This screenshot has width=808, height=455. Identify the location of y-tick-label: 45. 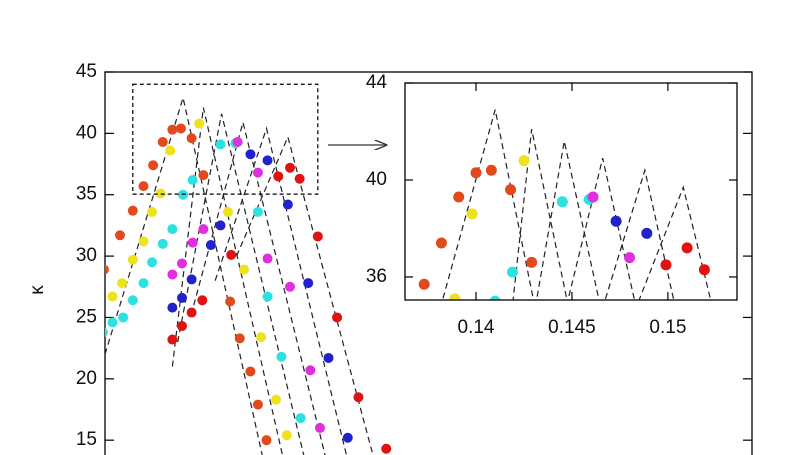
(86, 71).